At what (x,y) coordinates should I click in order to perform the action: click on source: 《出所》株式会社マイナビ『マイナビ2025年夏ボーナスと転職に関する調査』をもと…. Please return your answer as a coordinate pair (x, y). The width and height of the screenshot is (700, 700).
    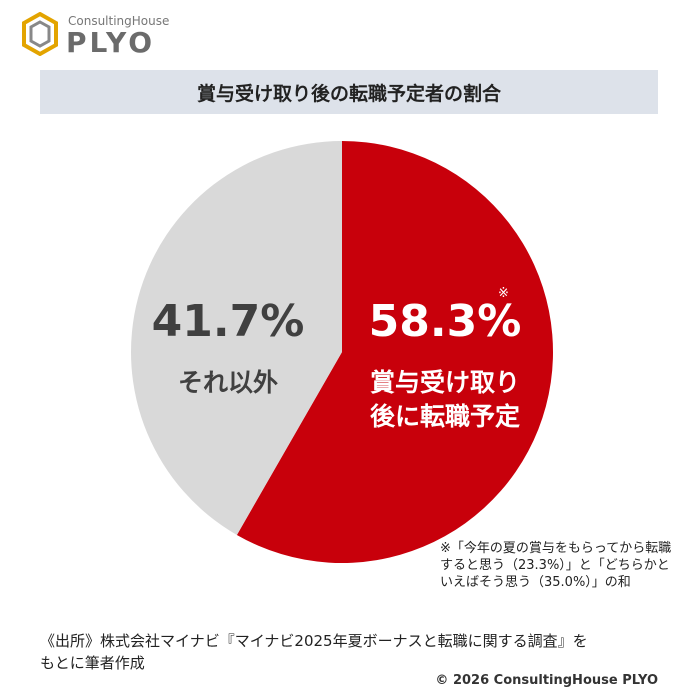
    Looking at the image, I should click on (314, 652).